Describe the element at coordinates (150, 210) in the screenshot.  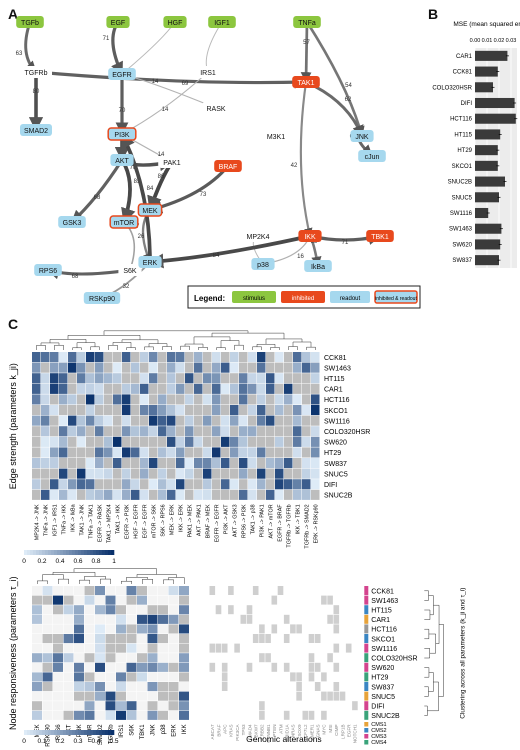
I see `node-MEK: MEK` at that location.